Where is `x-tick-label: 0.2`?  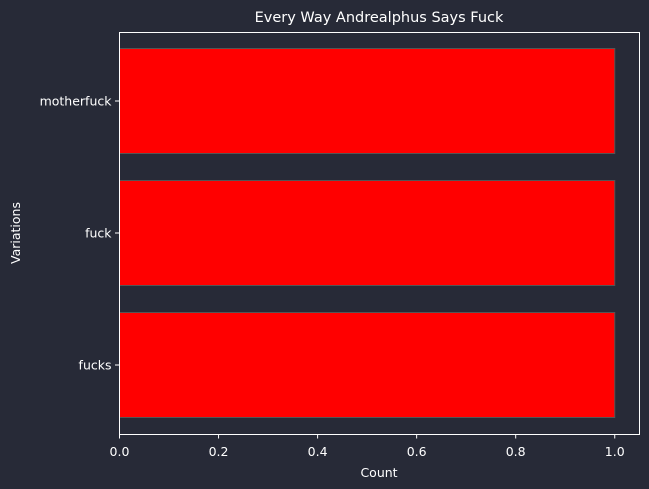 x-tick-label: 0.2 is located at coordinates (219, 451).